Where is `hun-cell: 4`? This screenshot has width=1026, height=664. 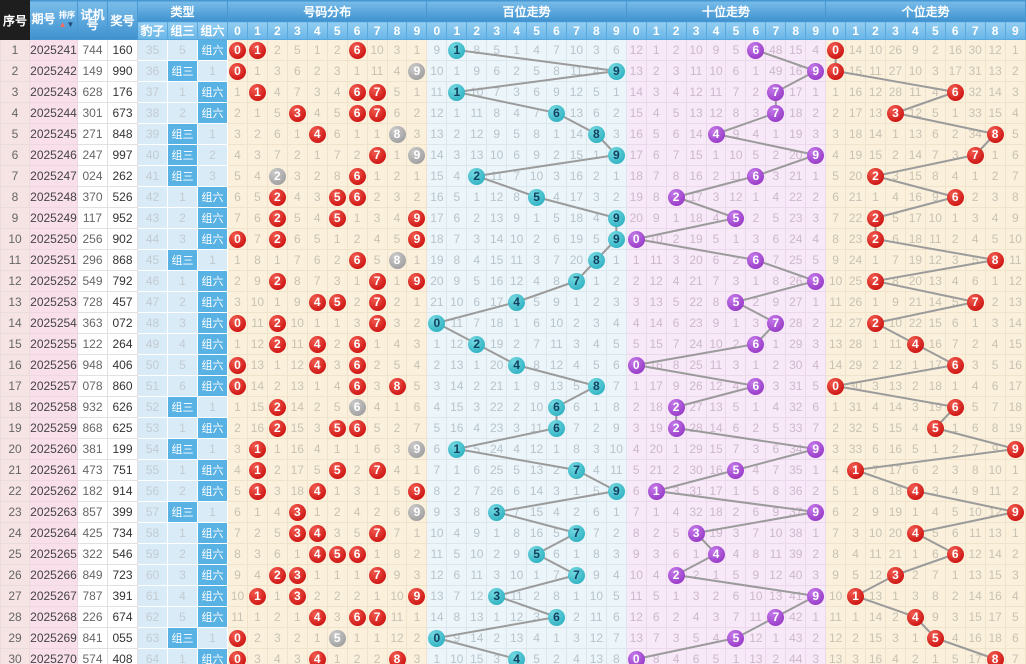 hun-cell: 4 is located at coordinates (437, 407).